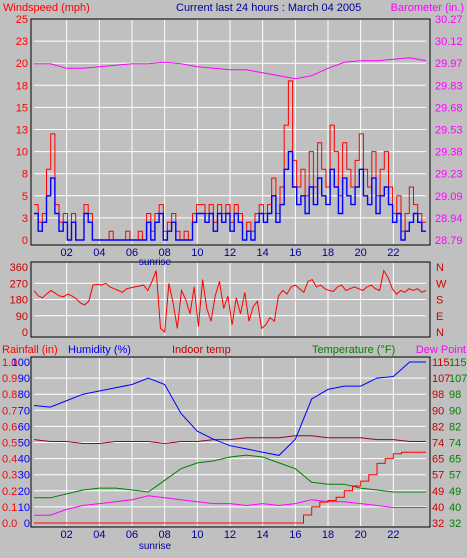 The width and height of the screenshot is (467, 558). I want to click on rain-y-tick-label: 0.4, so click(9, 460).